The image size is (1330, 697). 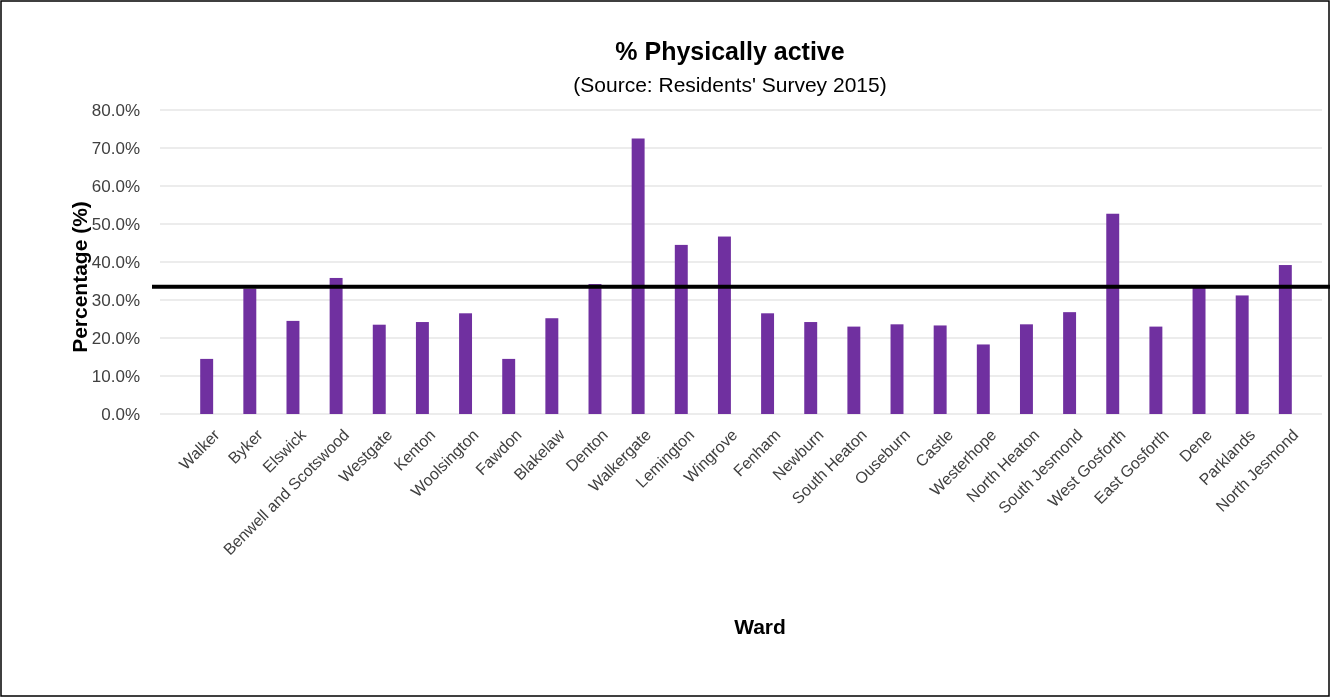 What do you see at coordinates (115, 148) in the screenshot?
I see `y-tick-label: 70.0%` at bounding box center [115, 148].